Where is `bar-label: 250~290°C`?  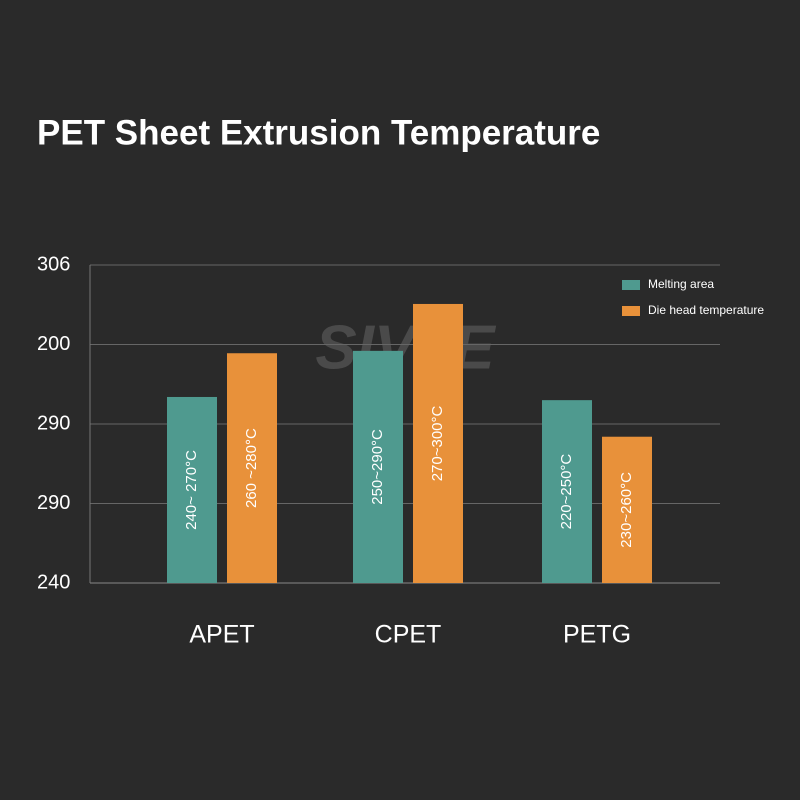
bar-label: 250~290°C is located at coordinates (377, 467).